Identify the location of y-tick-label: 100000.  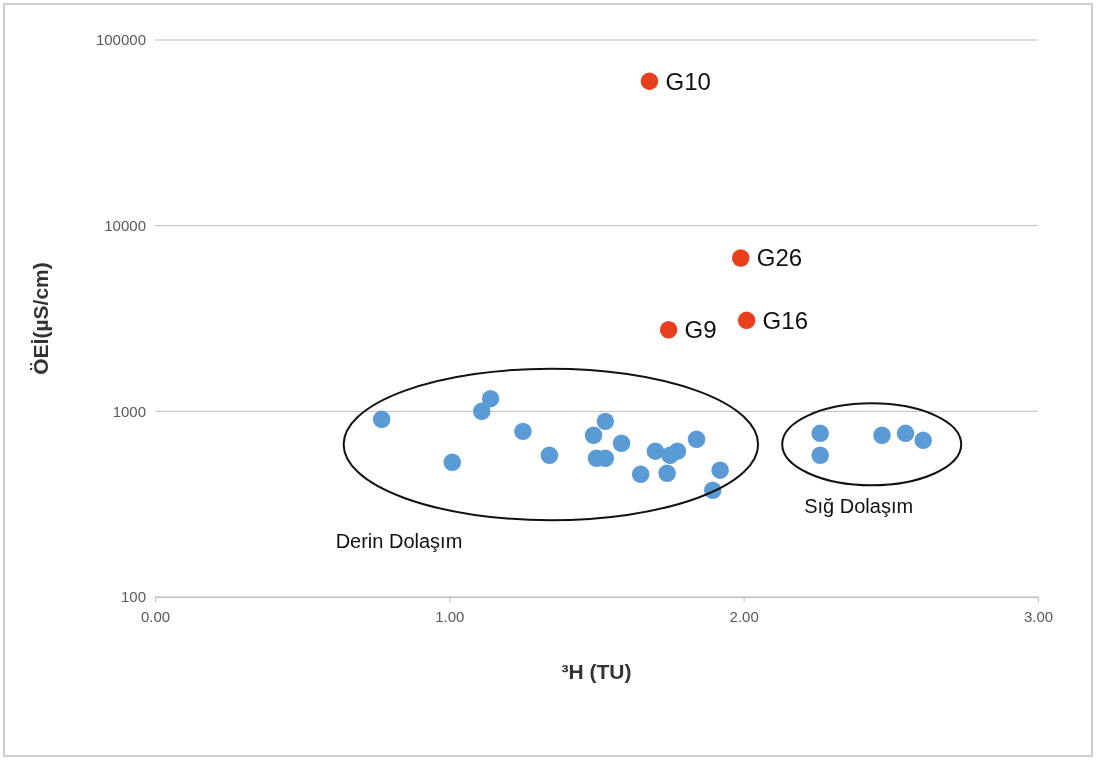
(120, 40).